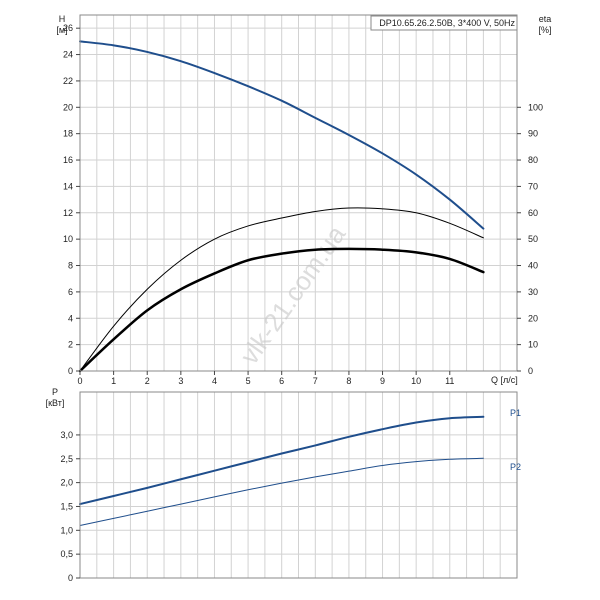 This screenshot has height=600, width=600. I want to click on q-tick-label: 10, so click(416, 381).